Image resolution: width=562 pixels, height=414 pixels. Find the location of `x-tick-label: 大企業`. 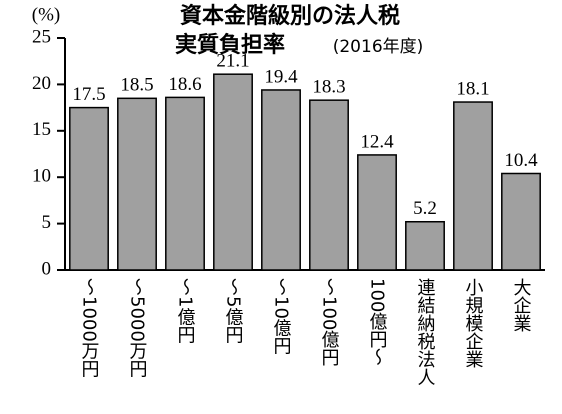

x-tick-label: 大企業 is located at coordinates (521, 305).